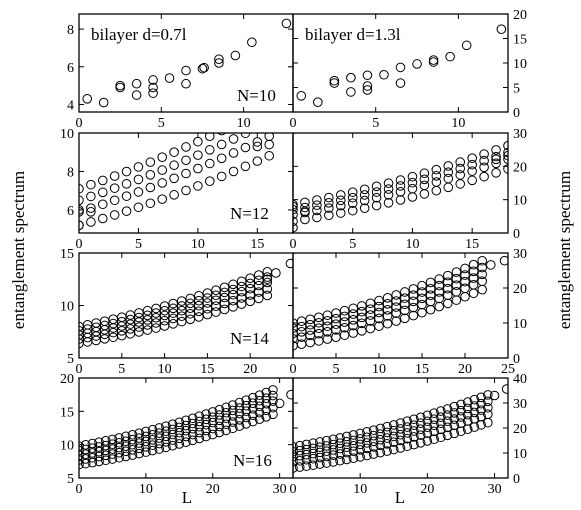 The width and height of the screenshot is (581, 510). Describe the element at coordinates (70, 30) in the screenshot. I see `y-tick-label: 8` at that location.